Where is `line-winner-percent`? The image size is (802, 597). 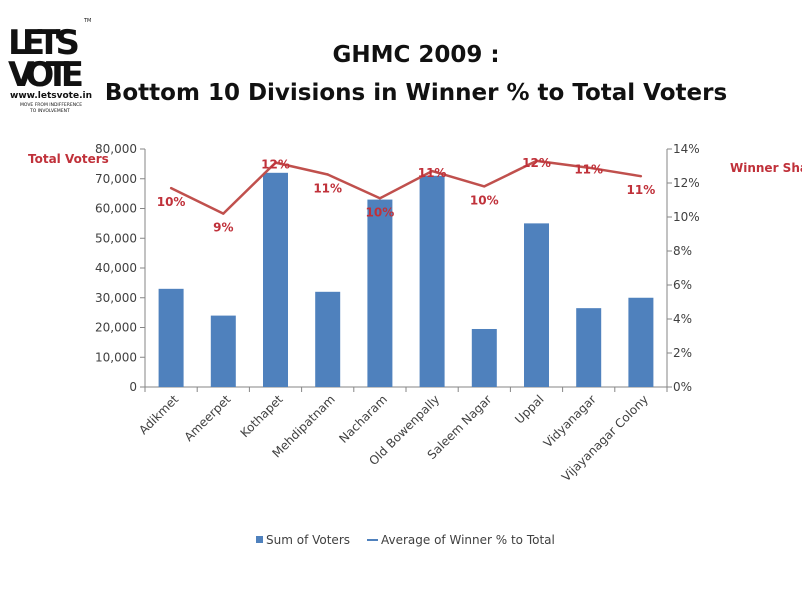
line-winner-percent is located at coordinates (406, 187).